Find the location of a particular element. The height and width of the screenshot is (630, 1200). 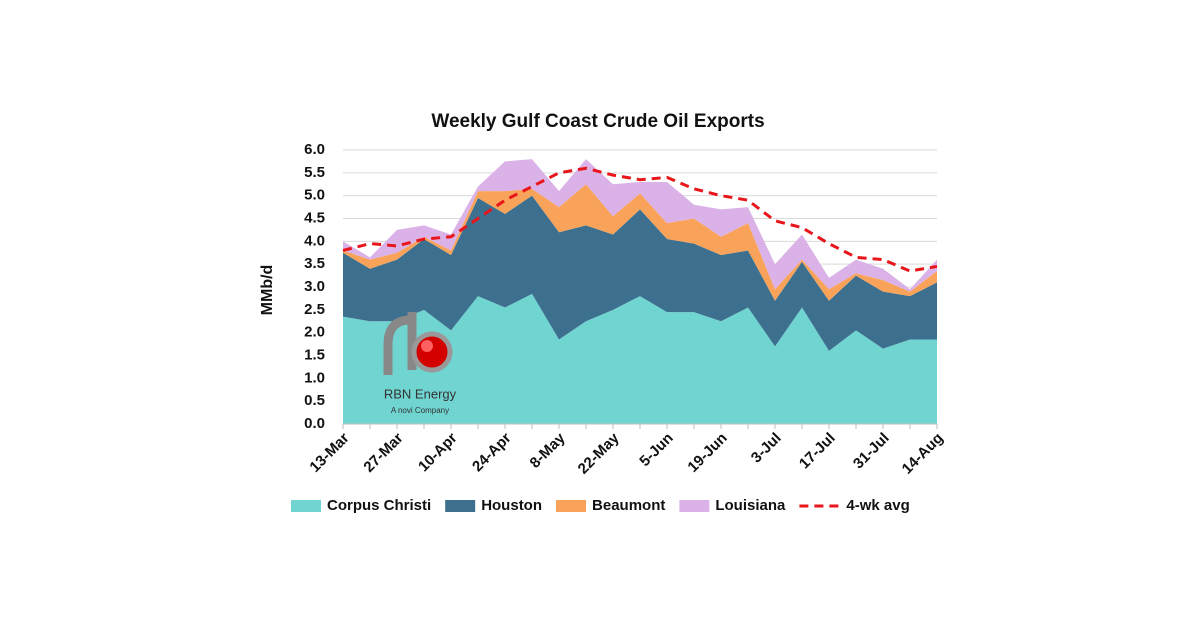

x-tick-label: 14-Aug is located at coordinates (923, 454).